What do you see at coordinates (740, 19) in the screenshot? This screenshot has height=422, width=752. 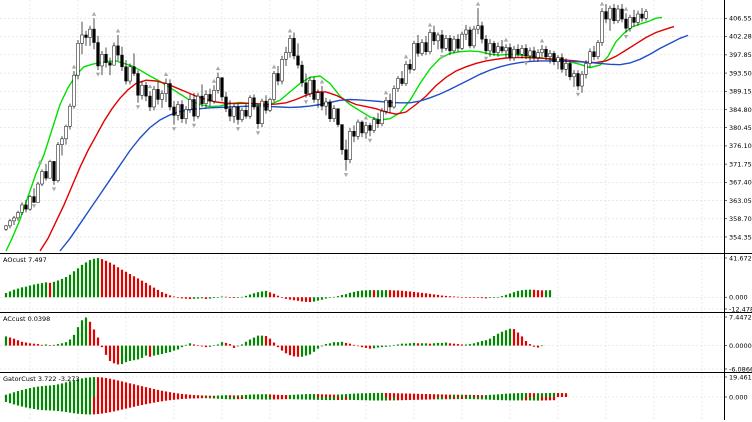 I see `y-tick-label: 406.55` at bounding box center [740, 19].